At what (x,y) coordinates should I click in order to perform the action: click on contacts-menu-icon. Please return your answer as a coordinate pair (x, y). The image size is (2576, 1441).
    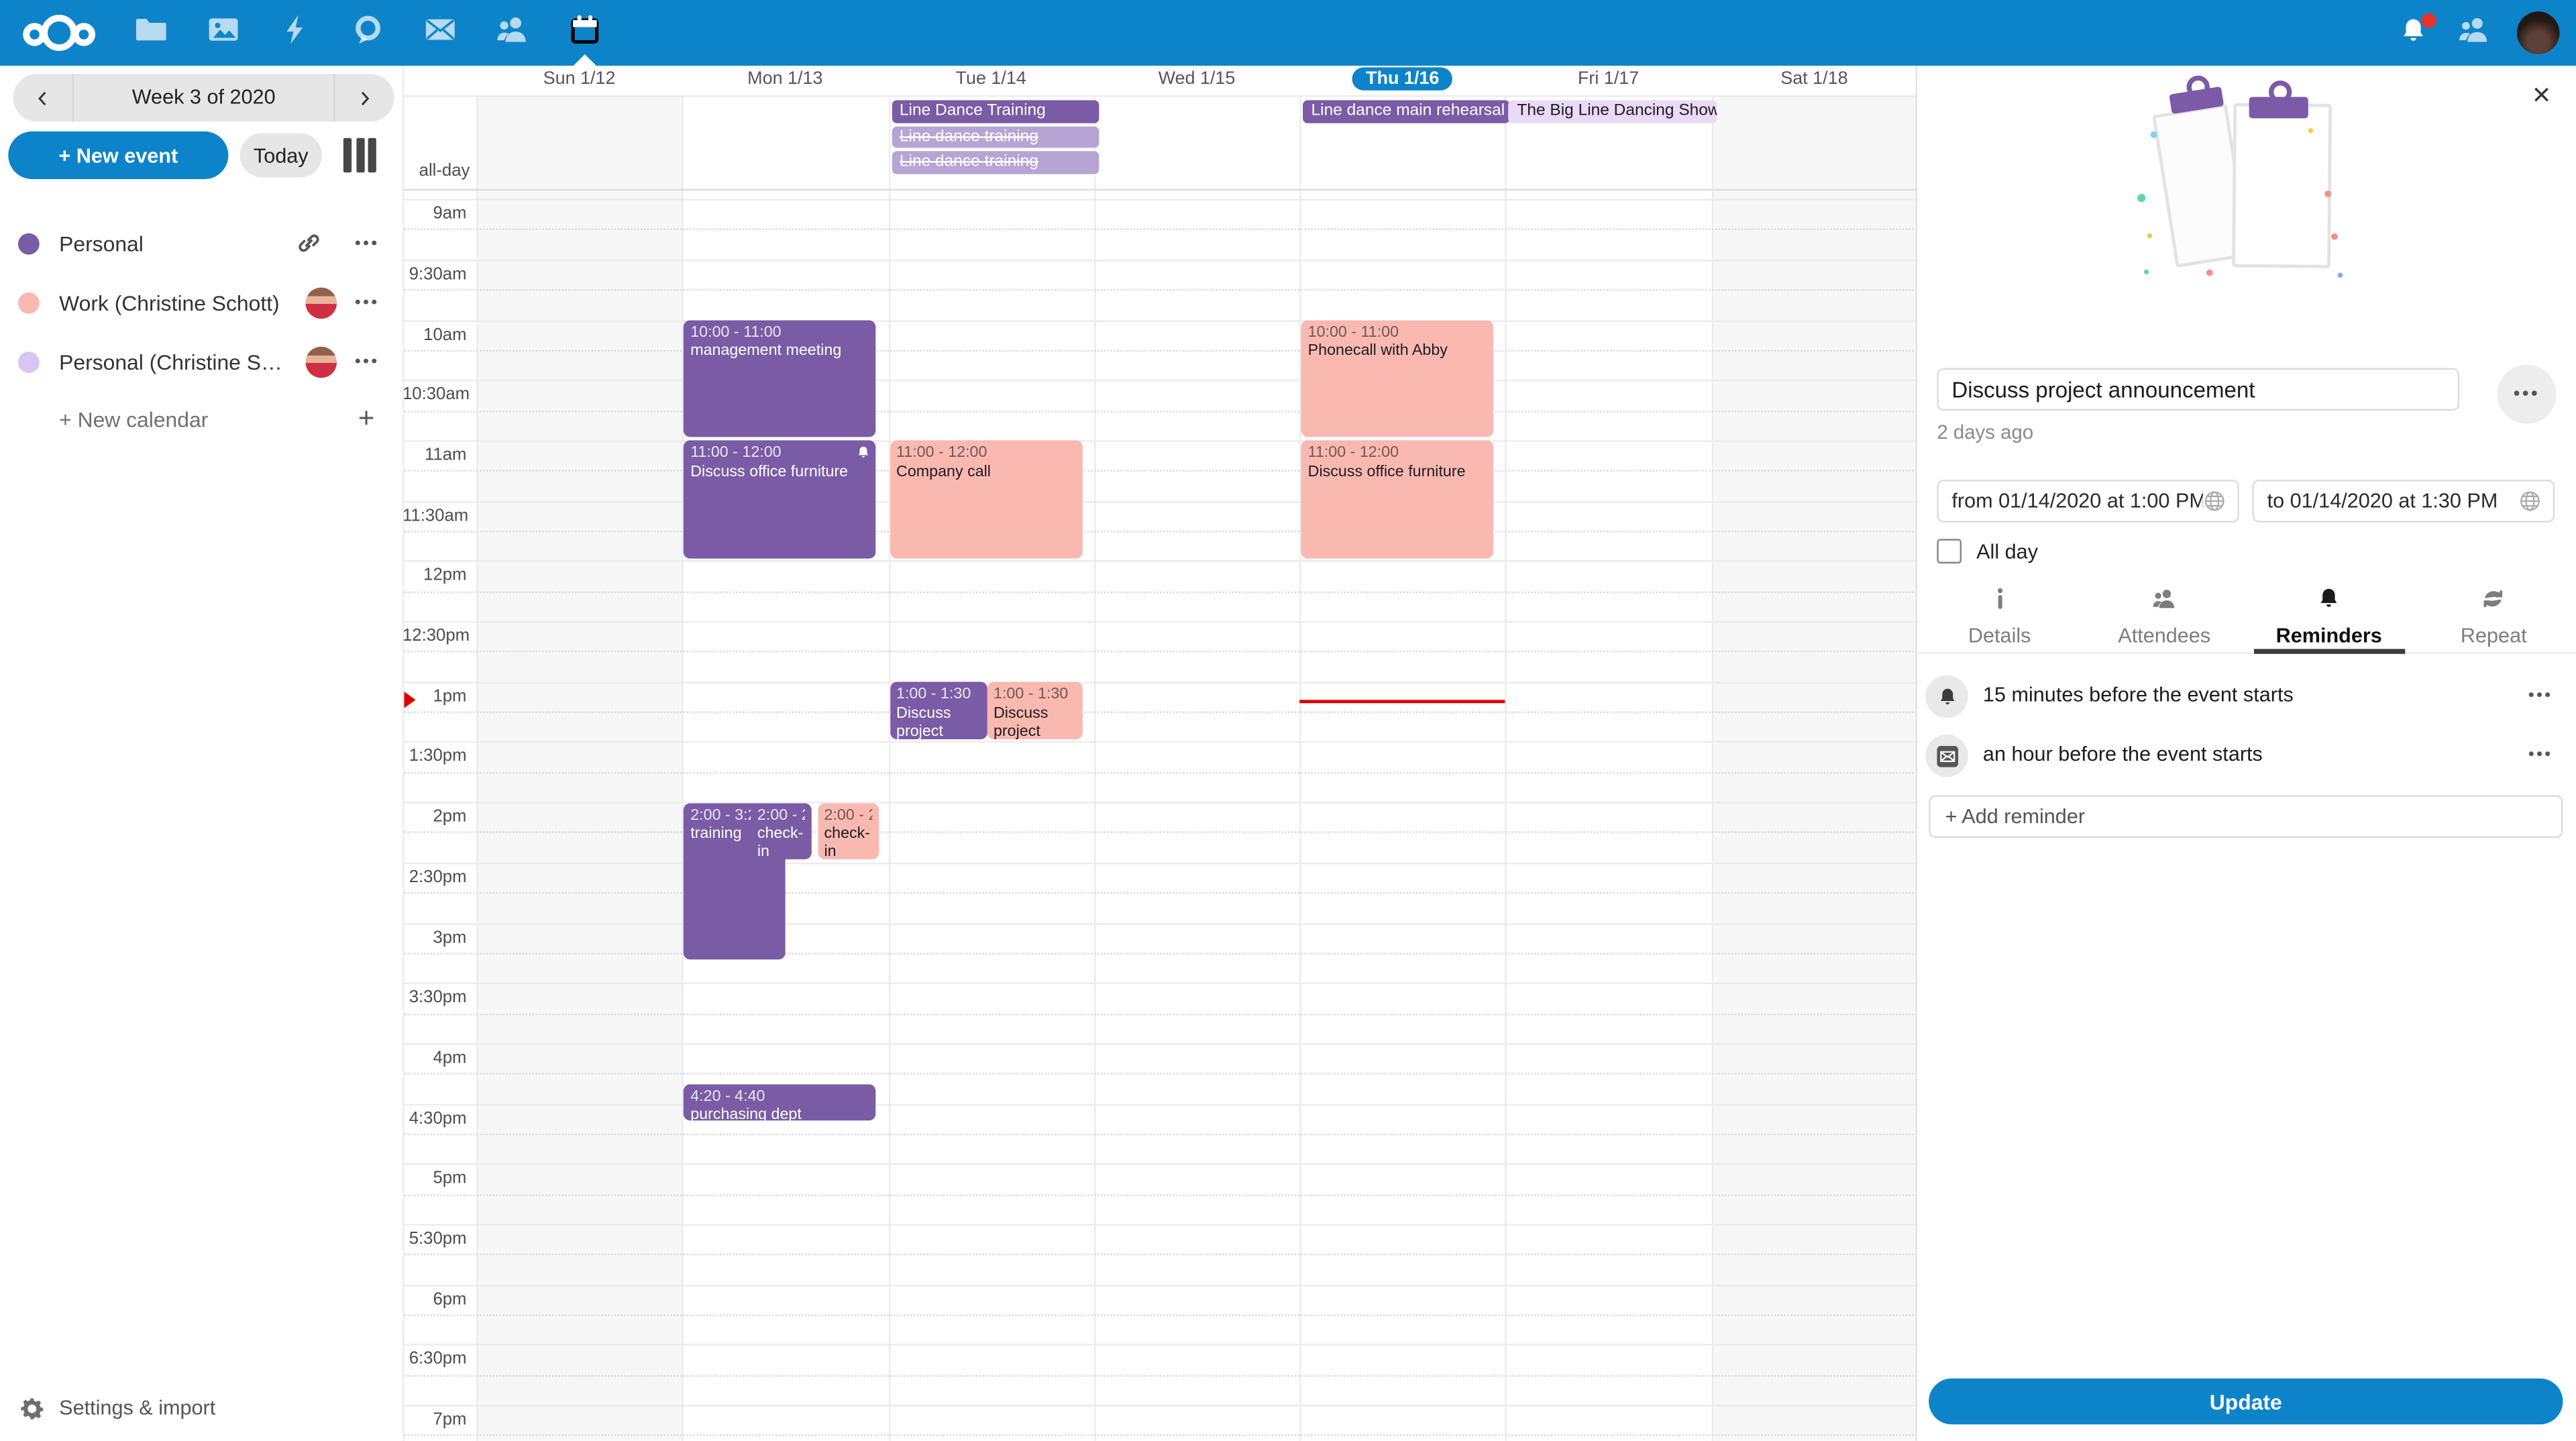
    Looking at the image, I should click on (2474, 32).